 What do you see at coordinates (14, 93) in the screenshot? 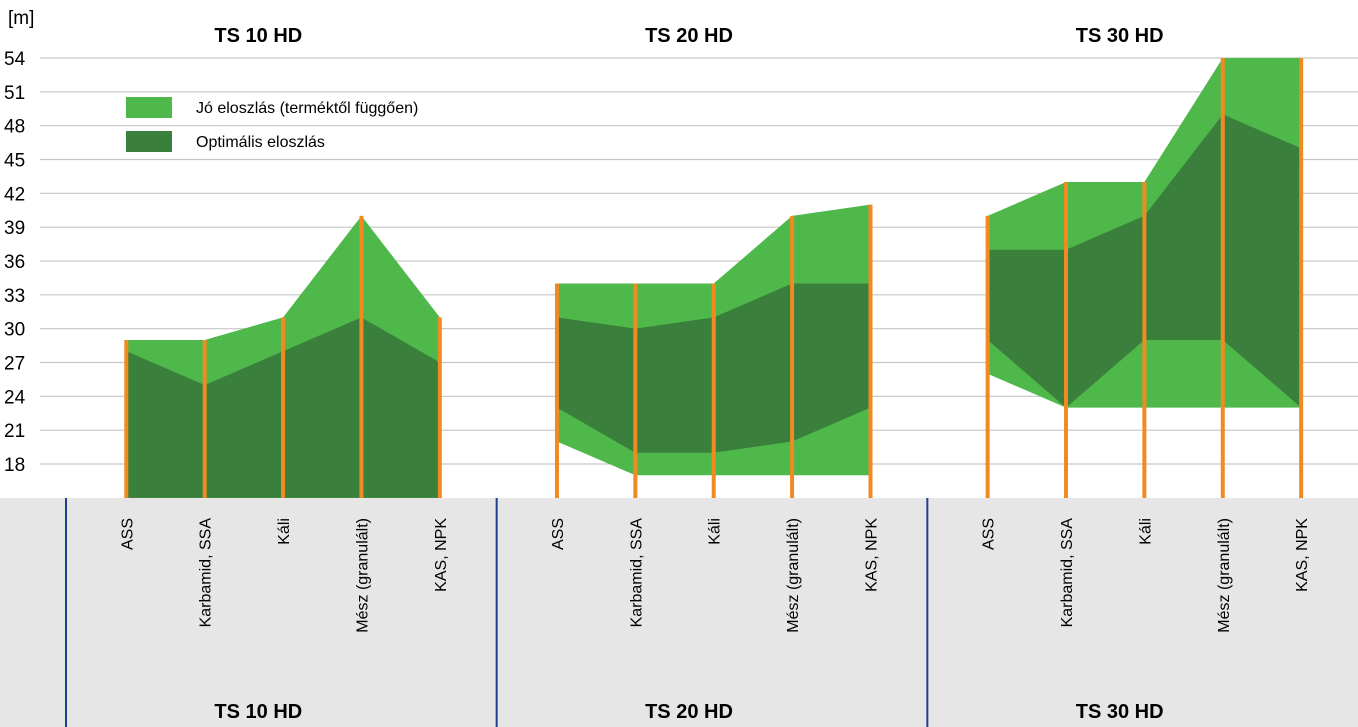
I see `y-tick-label: 51` at bounding box center [14, 93].